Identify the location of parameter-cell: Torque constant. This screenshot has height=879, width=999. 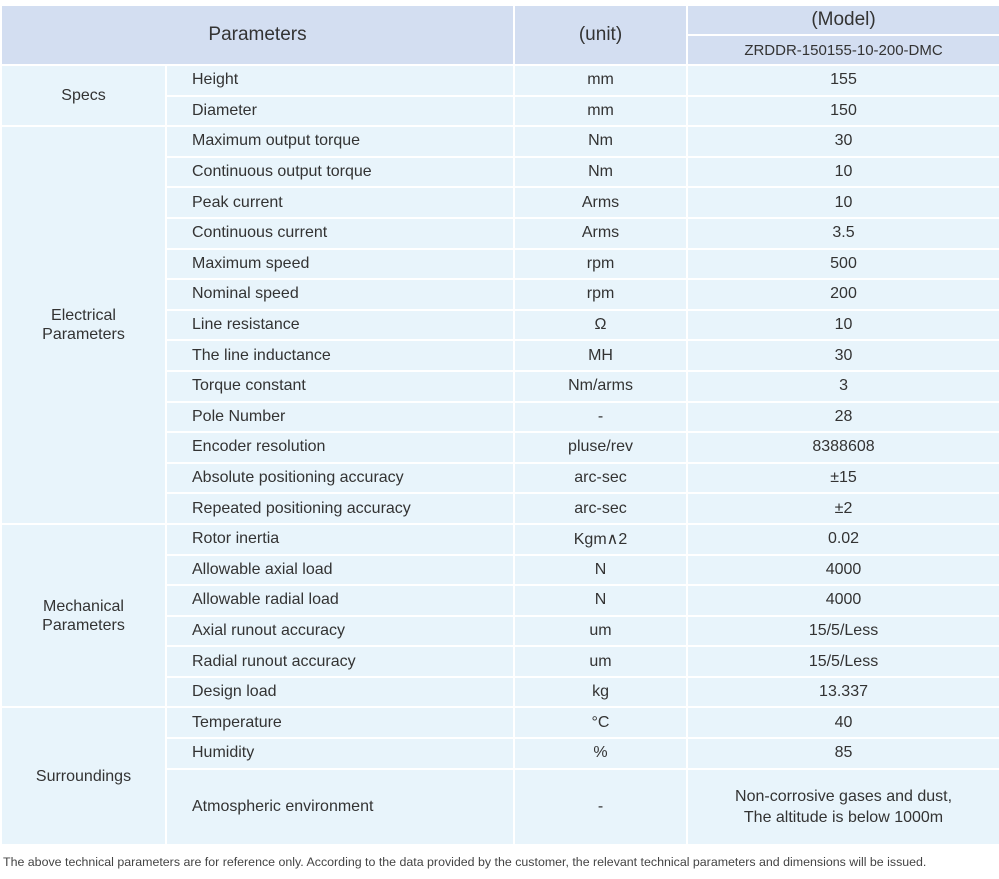
(340, 386).